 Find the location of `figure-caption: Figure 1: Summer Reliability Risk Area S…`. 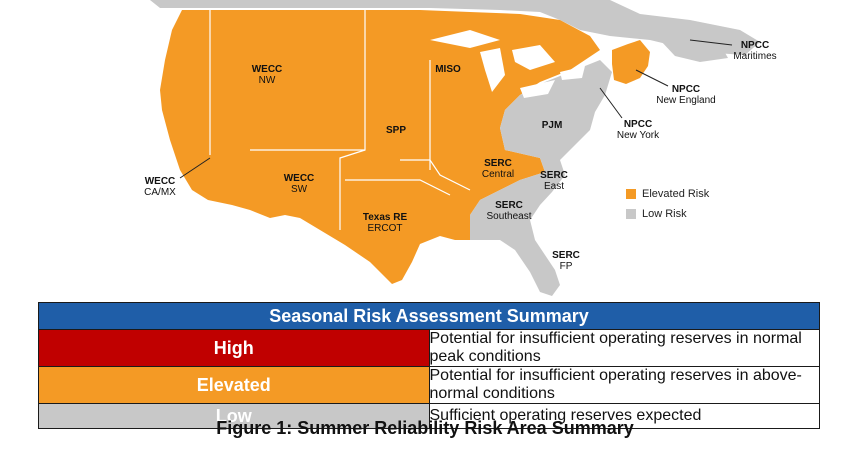

figure-caption: Figure 1: Summer Reliability Risk Area S… is located at coordinates (425, 428).